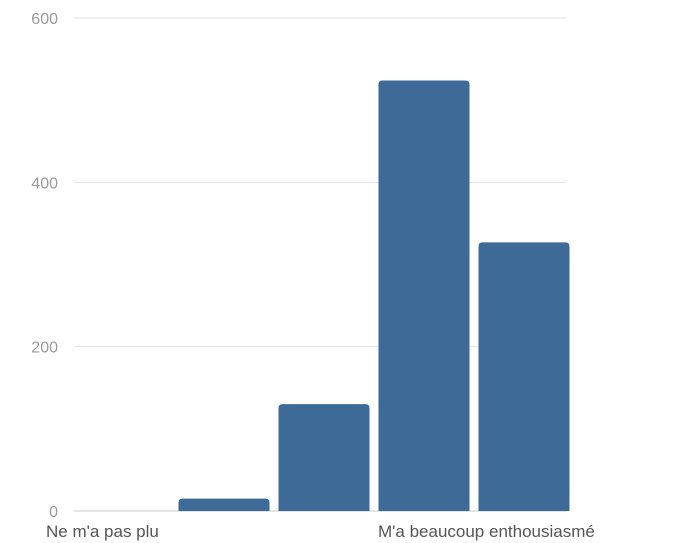 Image resolution: width=681 pixels, height=543 pixels. I want to click on x-label-1: Ne m'a pas plu, so click(102, 531).